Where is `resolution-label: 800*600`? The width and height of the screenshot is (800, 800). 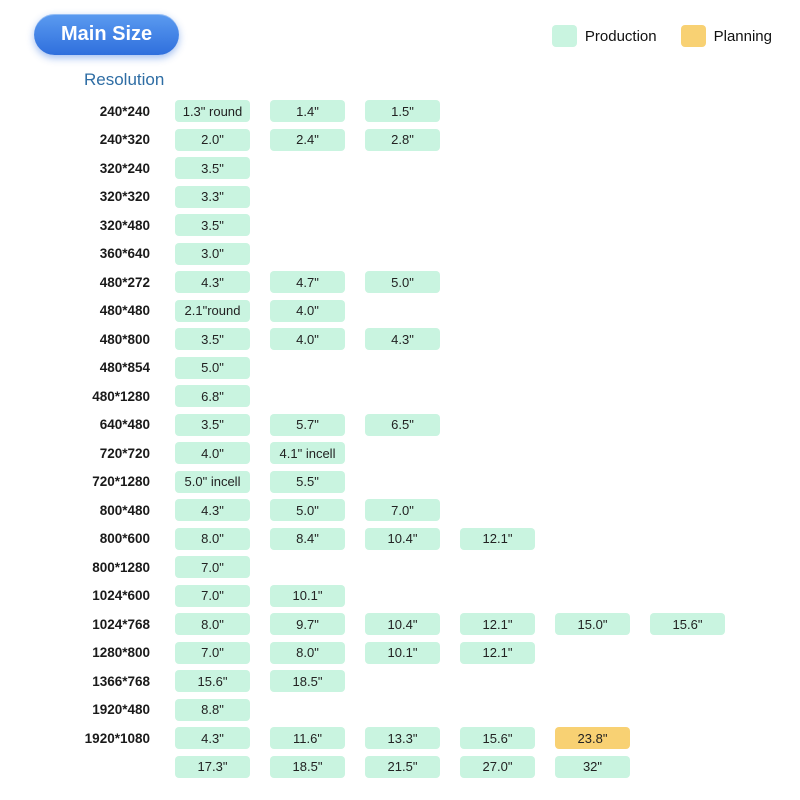 resolution-label: 800*600 is located at coordinates (124, 538).